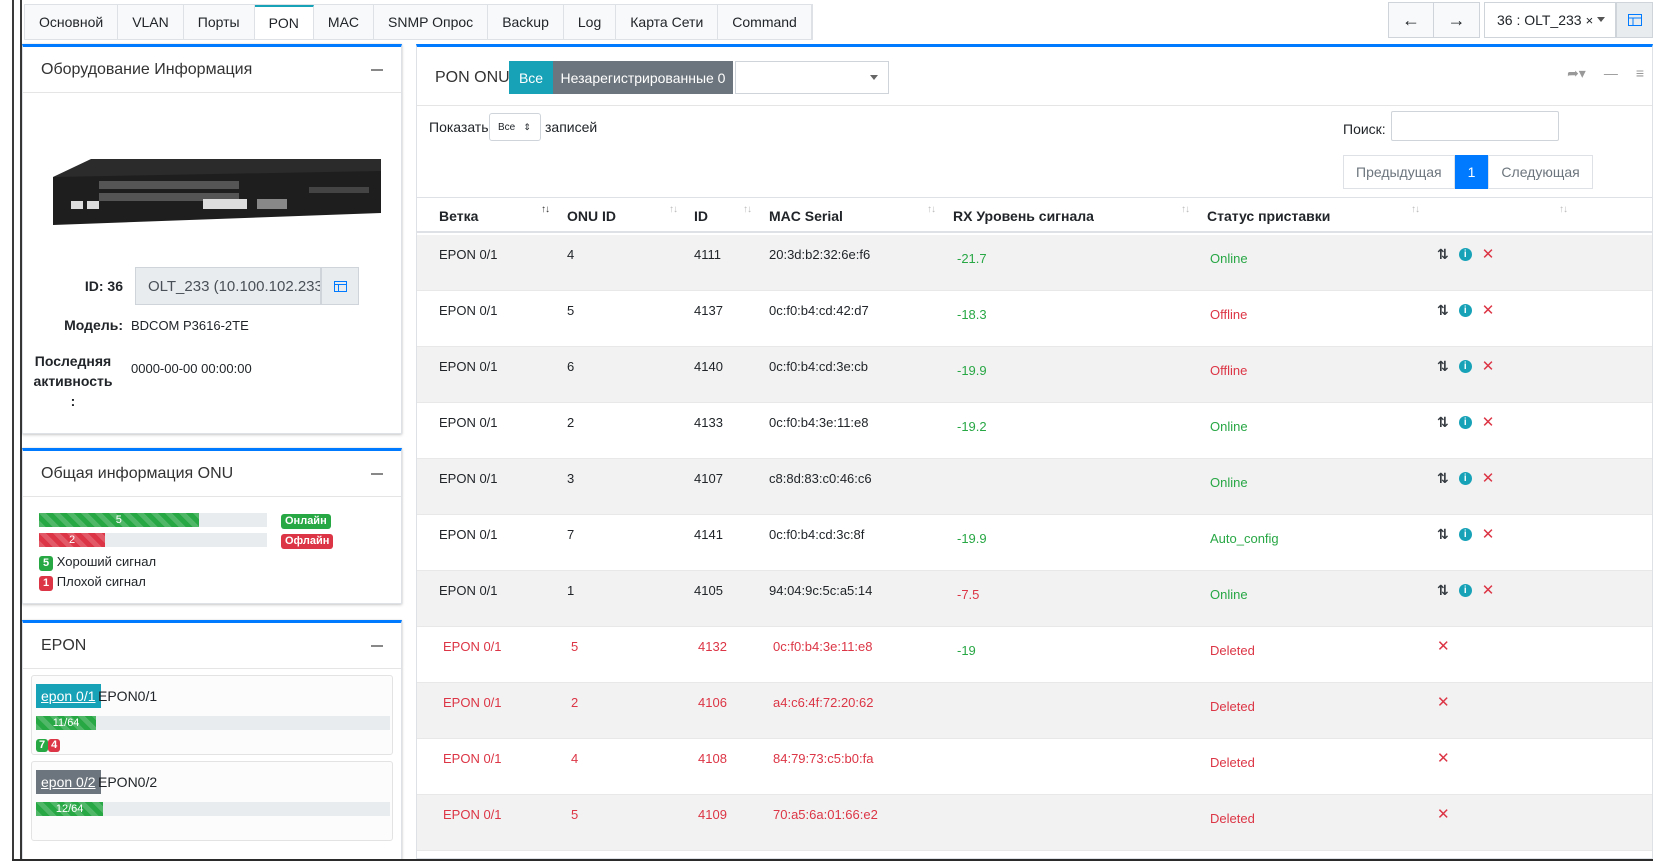 The width and height of the screenshot is (1653, 861). I want to click on cell-rx: -18.3, so click(972, 314).